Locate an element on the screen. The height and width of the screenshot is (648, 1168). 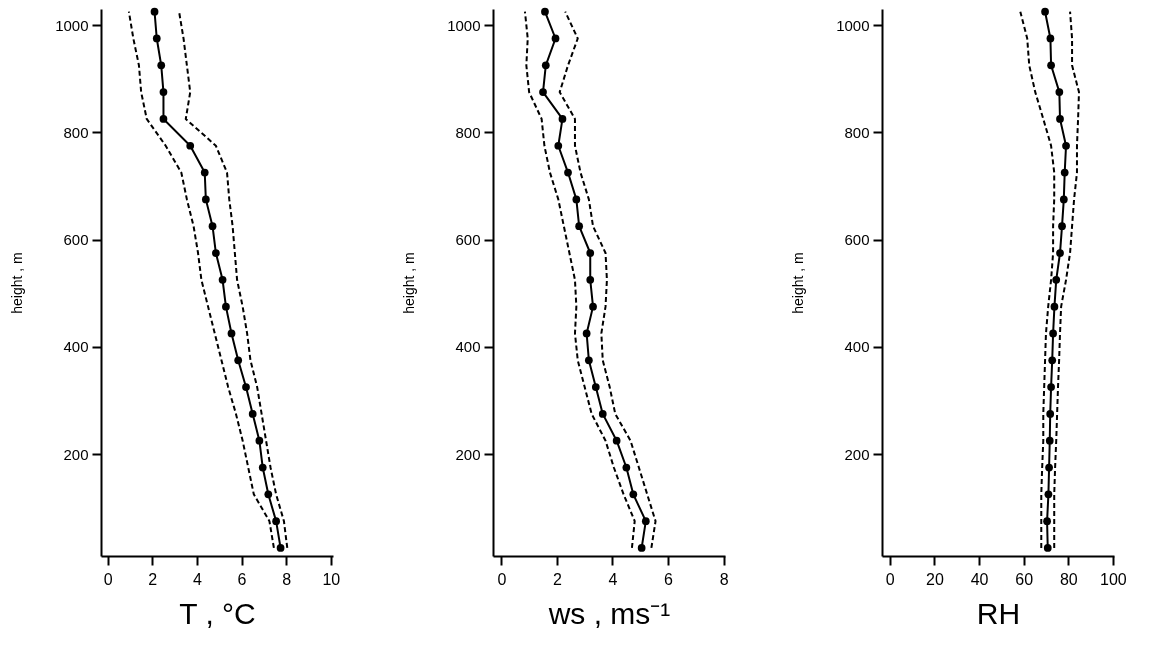
x-tick-label: 10 is located at coordinates (331, 579).